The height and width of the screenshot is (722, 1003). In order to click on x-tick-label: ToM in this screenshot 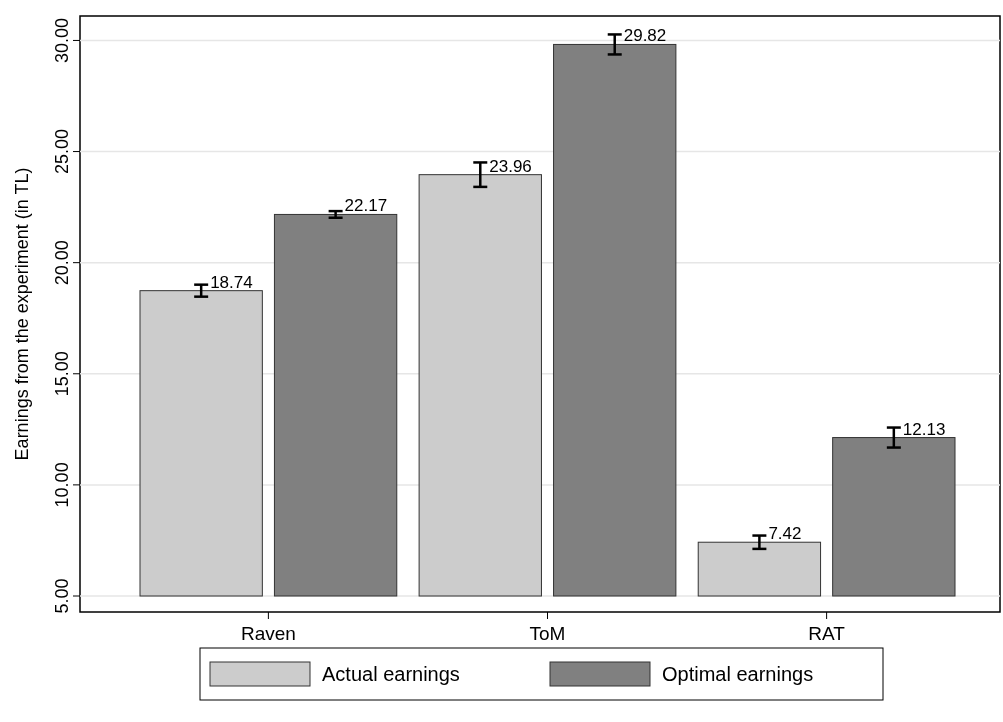, I will do `click(547, 633)`.